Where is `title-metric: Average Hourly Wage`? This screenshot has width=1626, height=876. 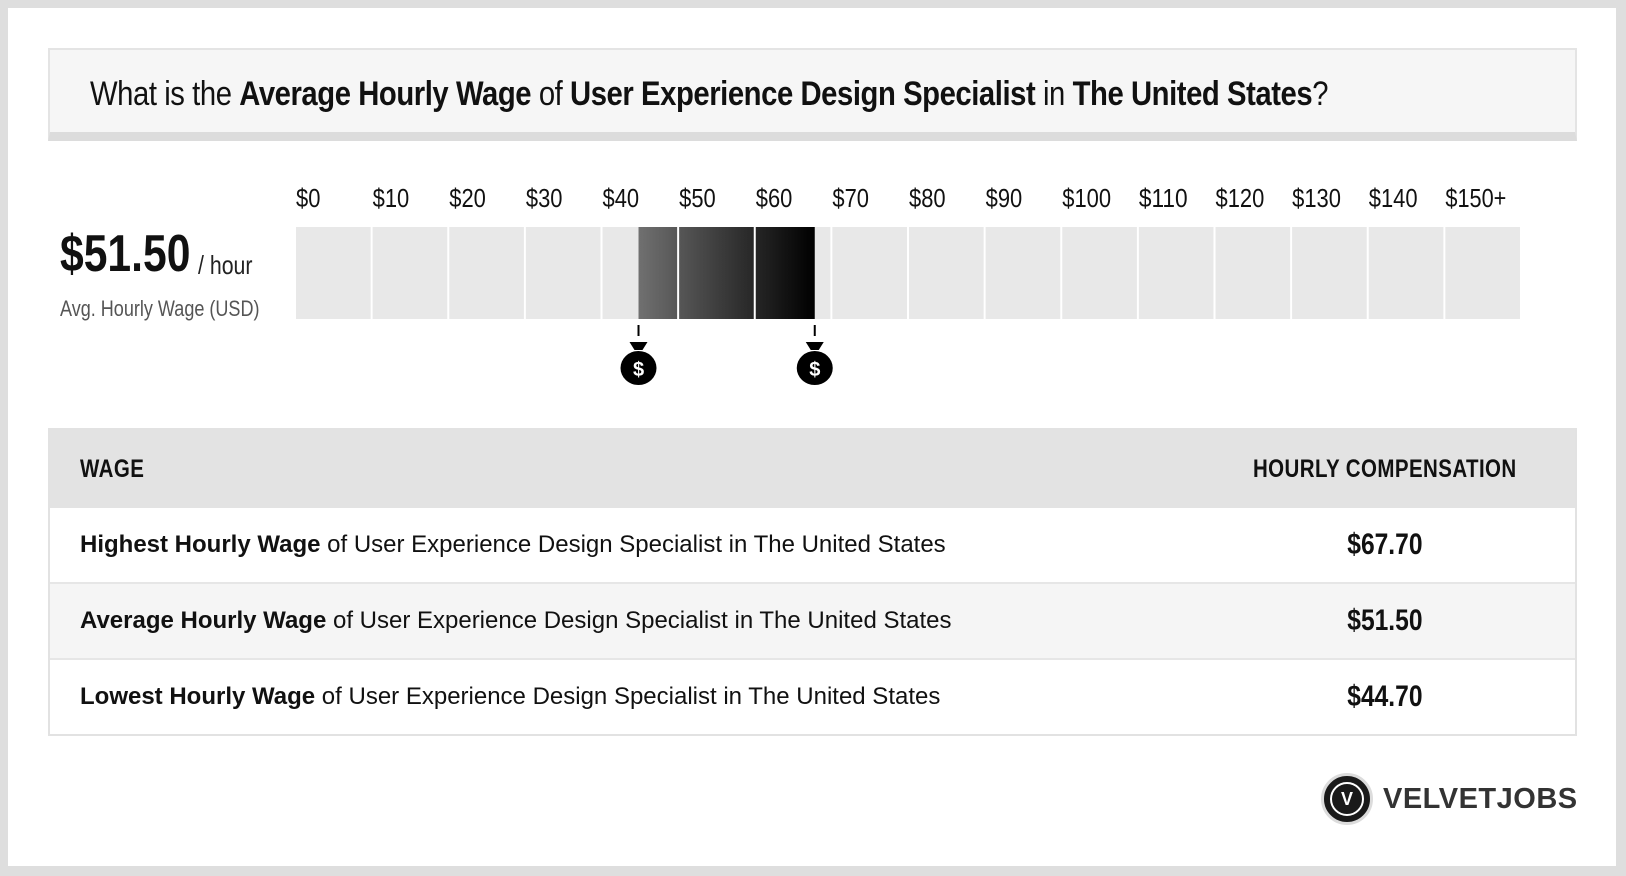
title-metric: Average Hourly Wage is located at coordinates (385, 94).